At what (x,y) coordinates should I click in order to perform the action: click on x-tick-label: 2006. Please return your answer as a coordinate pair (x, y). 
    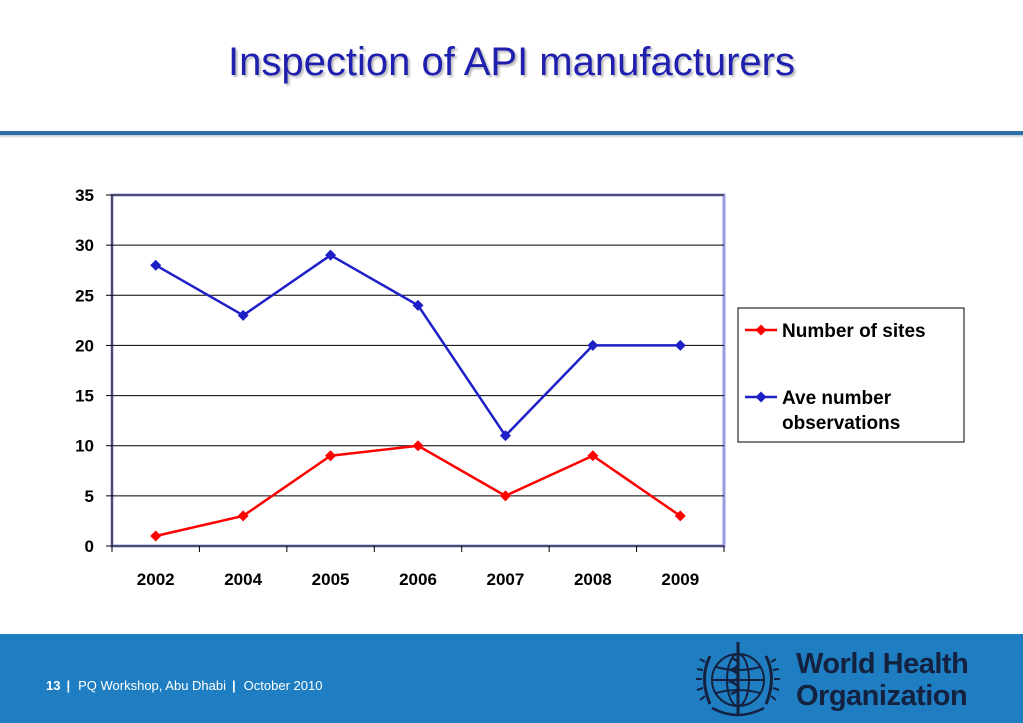
    Looking at the image, I should click on (418, 579).